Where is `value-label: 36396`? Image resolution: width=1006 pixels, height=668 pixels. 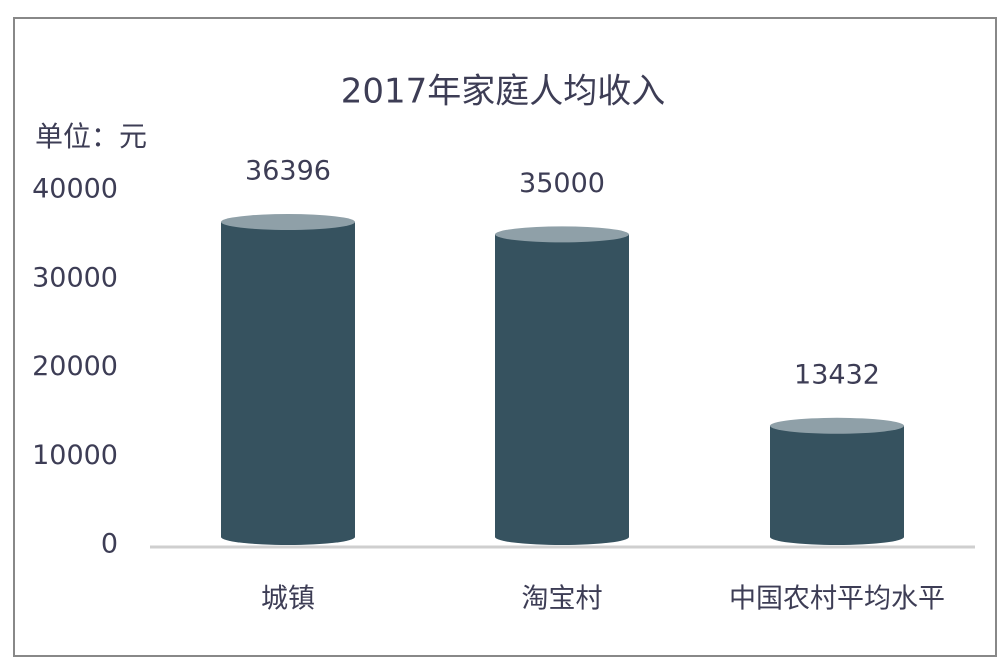 value-label: 36396 is located at coordinates (288, 170).